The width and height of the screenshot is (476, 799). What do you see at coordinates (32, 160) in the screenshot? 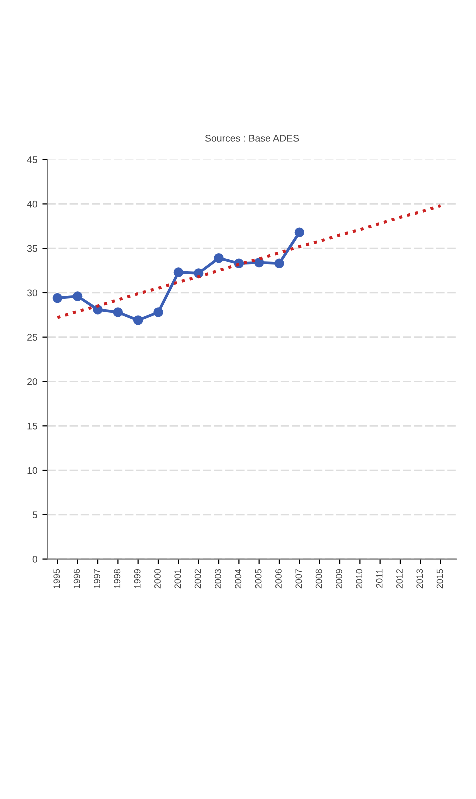
I see `y-tick-label: 45` at bounding box center [32, 160].